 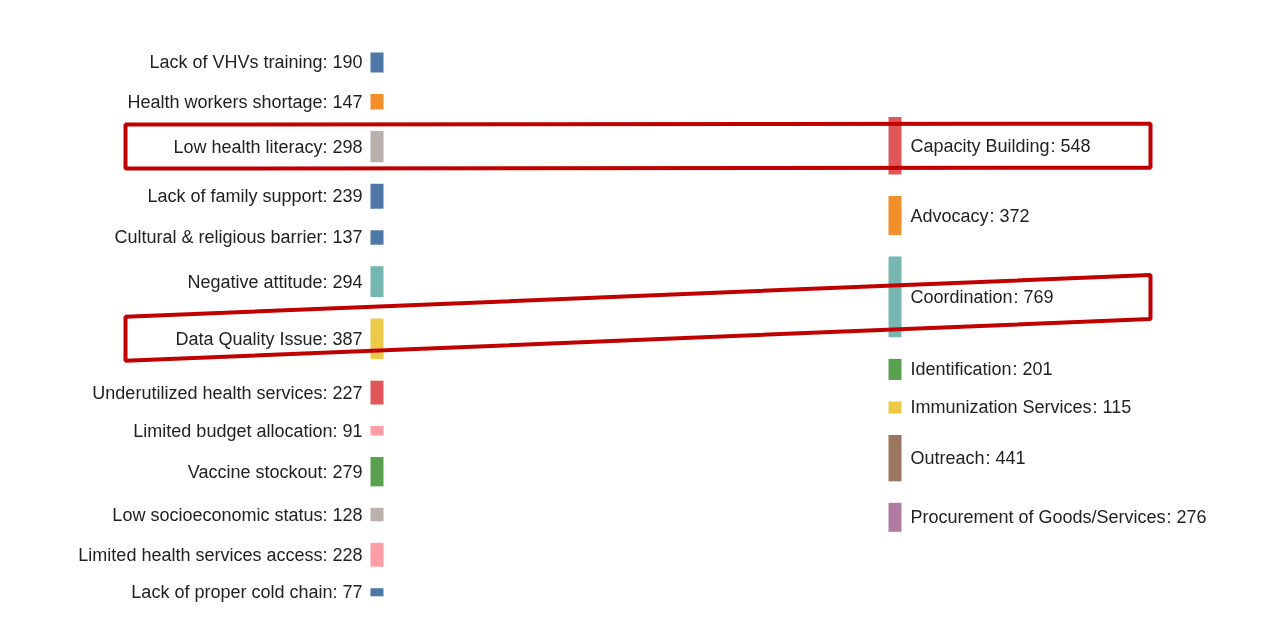 What do you see at coordinates (200, 554) in the screenshot?
I see `category-label: Limited health services access` at bounding box center [200, 554].